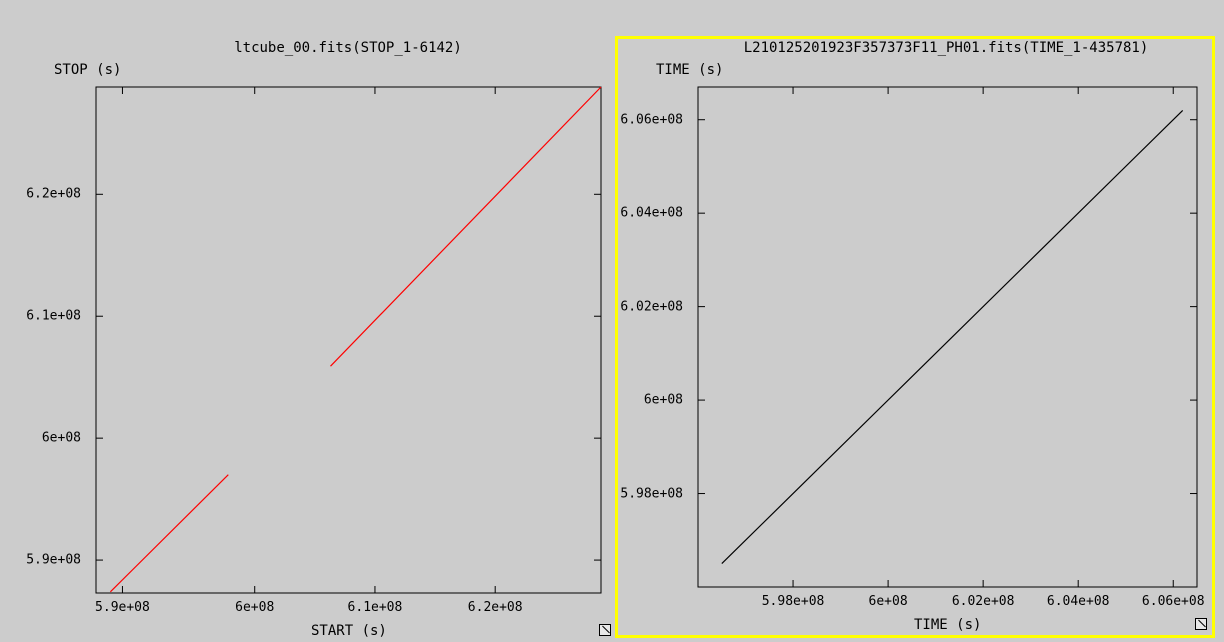  I want to click on x-tick-label: 6.1e+08, so click(375, 607).